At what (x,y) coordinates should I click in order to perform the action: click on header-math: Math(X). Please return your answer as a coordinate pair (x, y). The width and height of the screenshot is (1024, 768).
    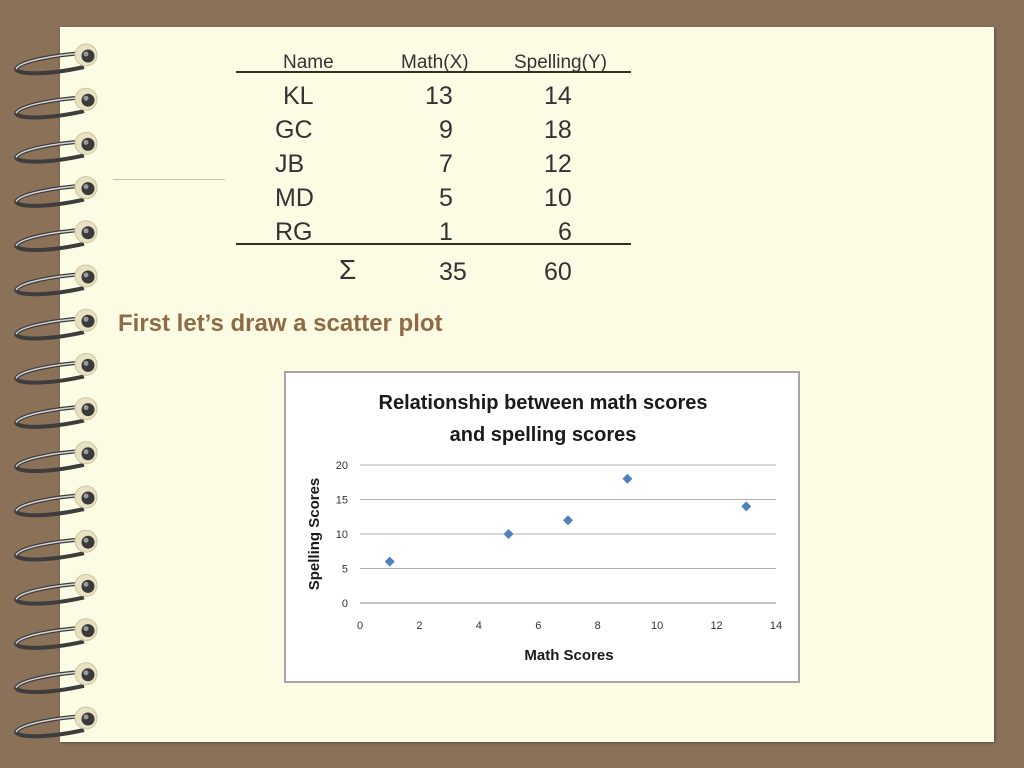
    Looking at the image, I should click on (435, 62).